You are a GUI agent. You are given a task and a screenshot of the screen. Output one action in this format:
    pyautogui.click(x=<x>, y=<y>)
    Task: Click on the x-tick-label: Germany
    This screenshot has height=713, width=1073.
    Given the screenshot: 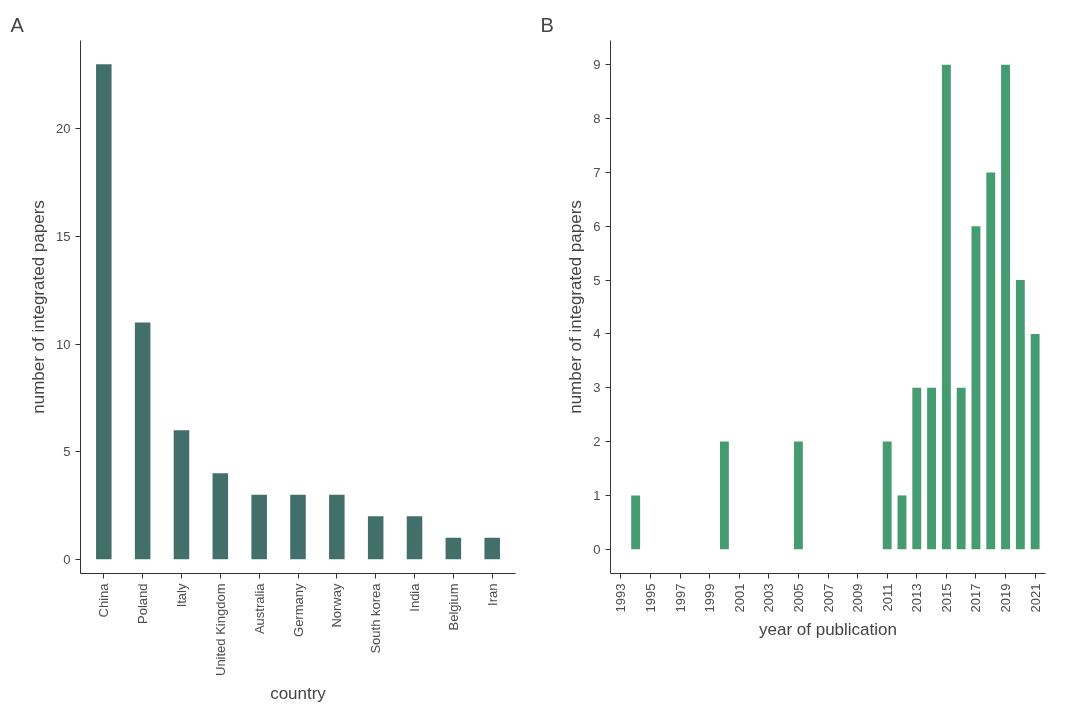 What is the action you would take?
    pyautogui.click(x=298, y=610)
    